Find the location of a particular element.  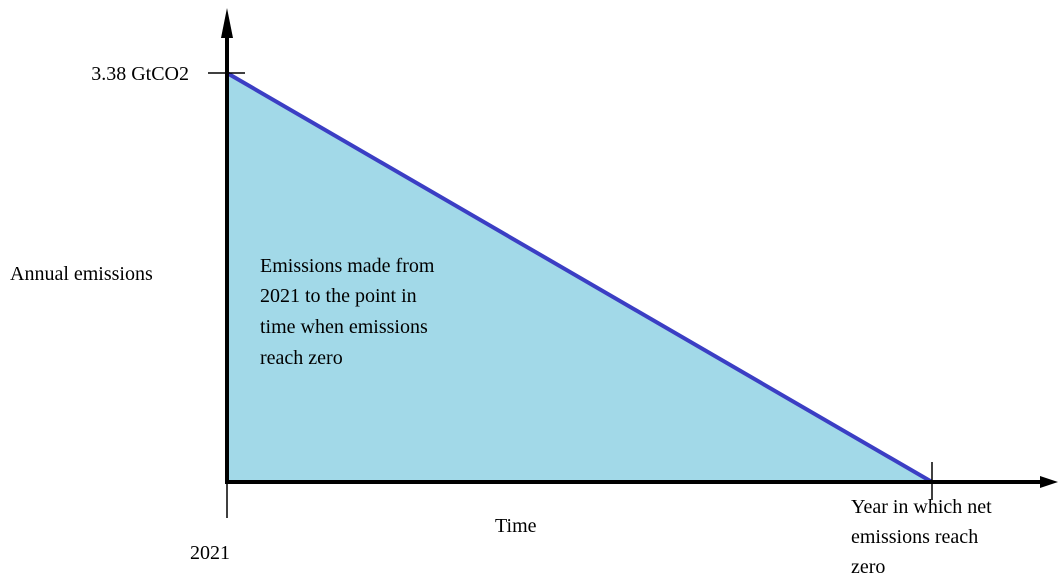

area-label-line: 2021 to the point in is located at coordinates (338, 296).